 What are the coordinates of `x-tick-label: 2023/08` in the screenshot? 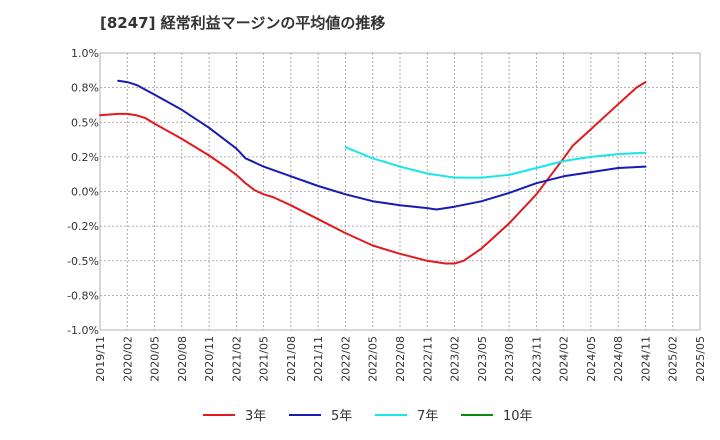 It's located at (509, 359).